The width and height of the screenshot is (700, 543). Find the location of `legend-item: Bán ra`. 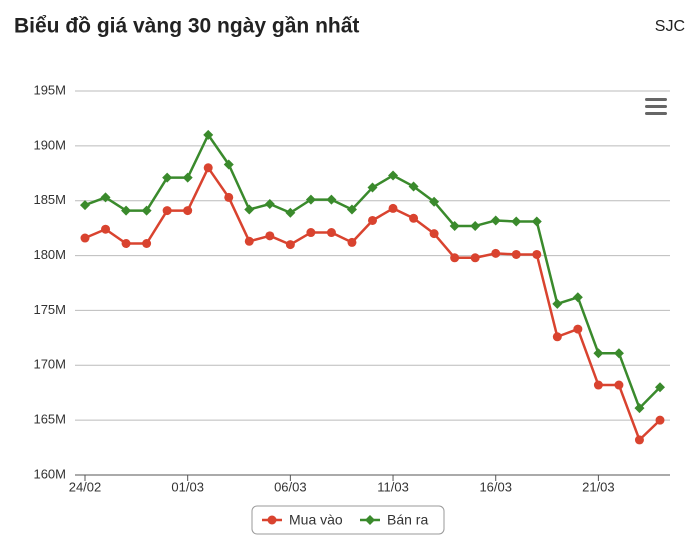

legend-item: Bán ra is located at coordinates (394, 520).